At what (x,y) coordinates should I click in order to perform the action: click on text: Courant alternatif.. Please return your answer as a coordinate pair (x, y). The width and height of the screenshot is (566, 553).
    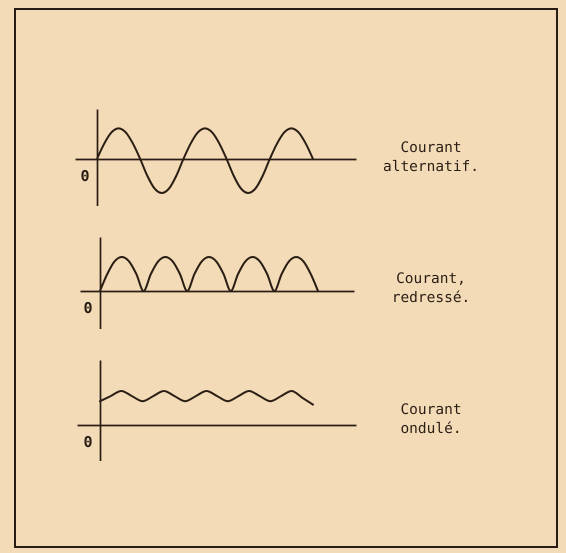
    Looking at the image, I should click on (431, 157).